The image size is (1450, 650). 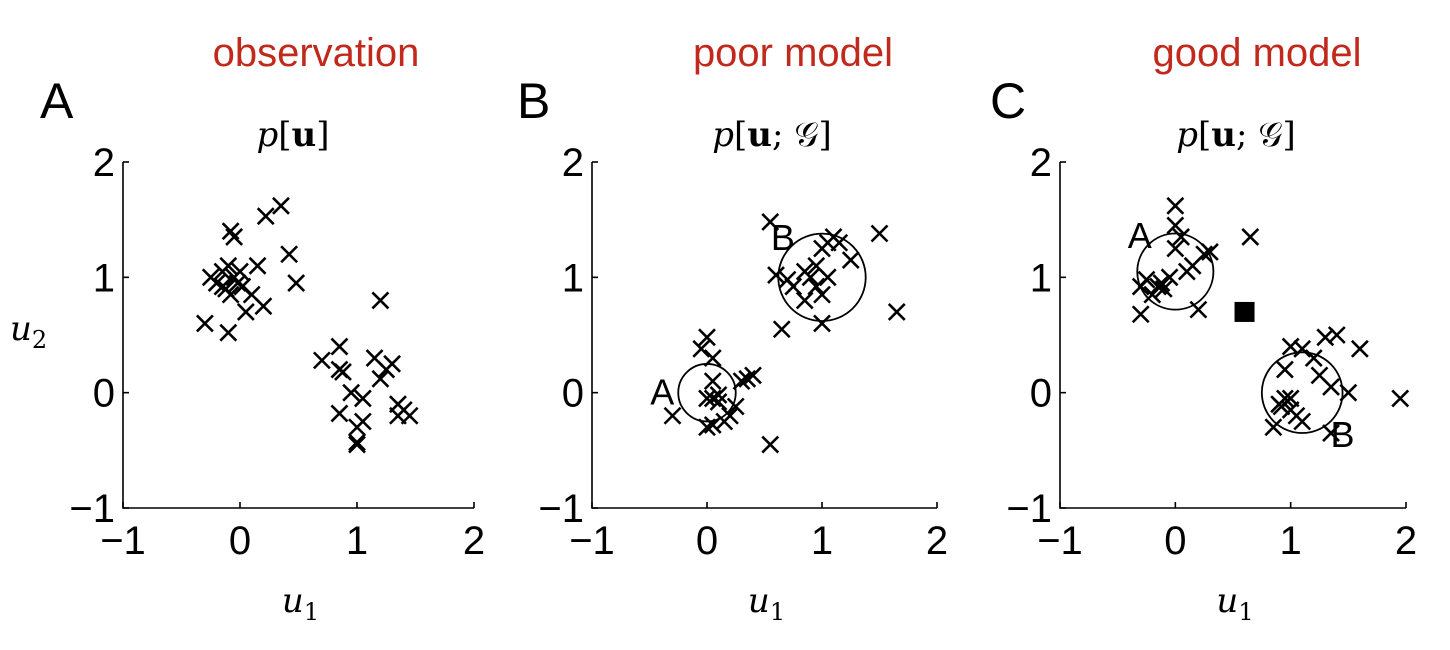 I want to click on panel-letter: B, so click(x=533, y=101).